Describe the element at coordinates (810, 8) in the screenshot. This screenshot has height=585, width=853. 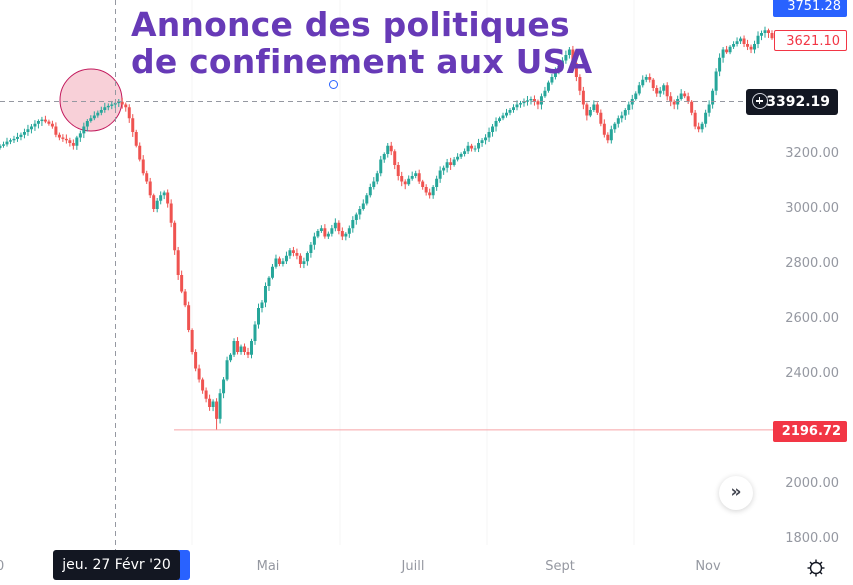
I see `highest-price-tag: 3751.28` at that location.